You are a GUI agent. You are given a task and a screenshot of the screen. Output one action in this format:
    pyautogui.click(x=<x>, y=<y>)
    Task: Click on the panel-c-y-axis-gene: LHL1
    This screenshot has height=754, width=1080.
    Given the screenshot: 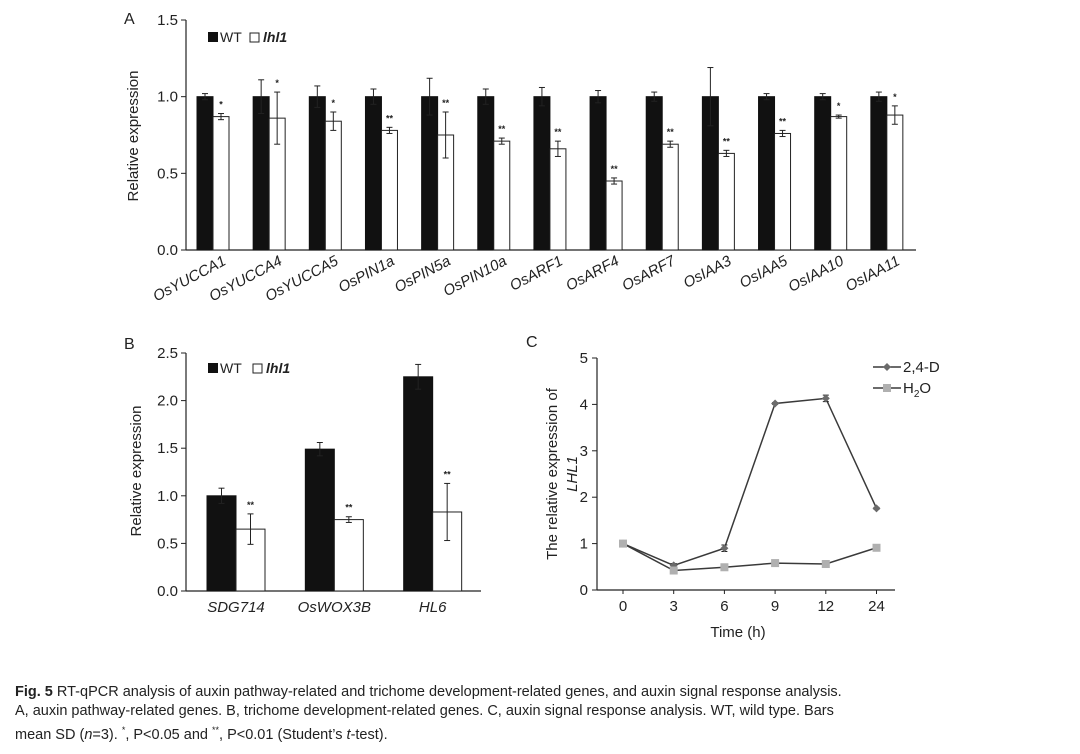 What is the action you would take?
    pyautogui.click(x=572, y=474)
    